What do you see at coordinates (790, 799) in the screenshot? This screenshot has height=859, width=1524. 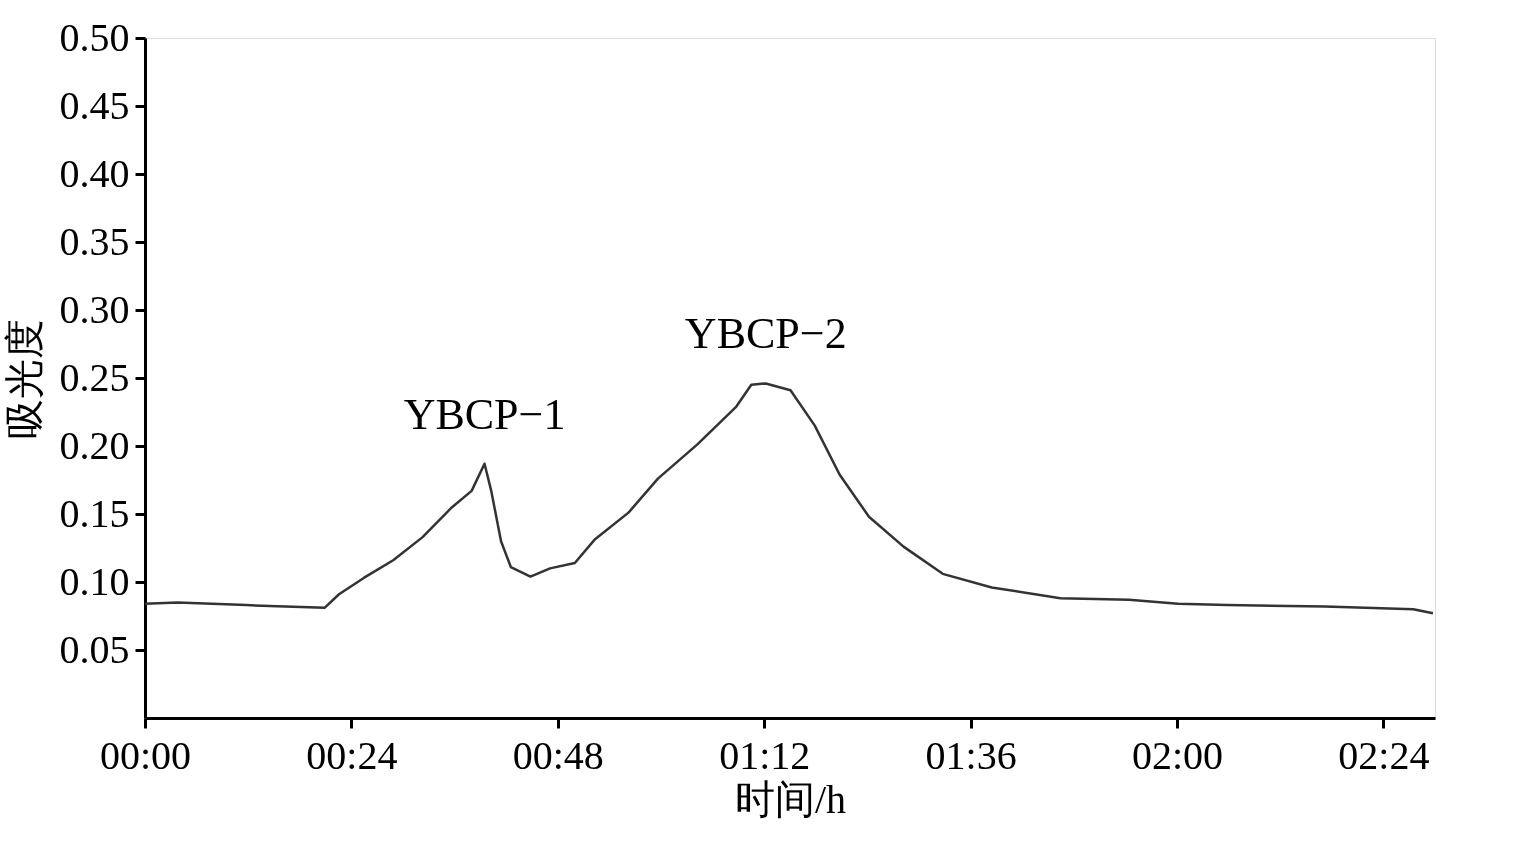 I see `x-axis-title: 时间/h` at bounding box center [790, 799].